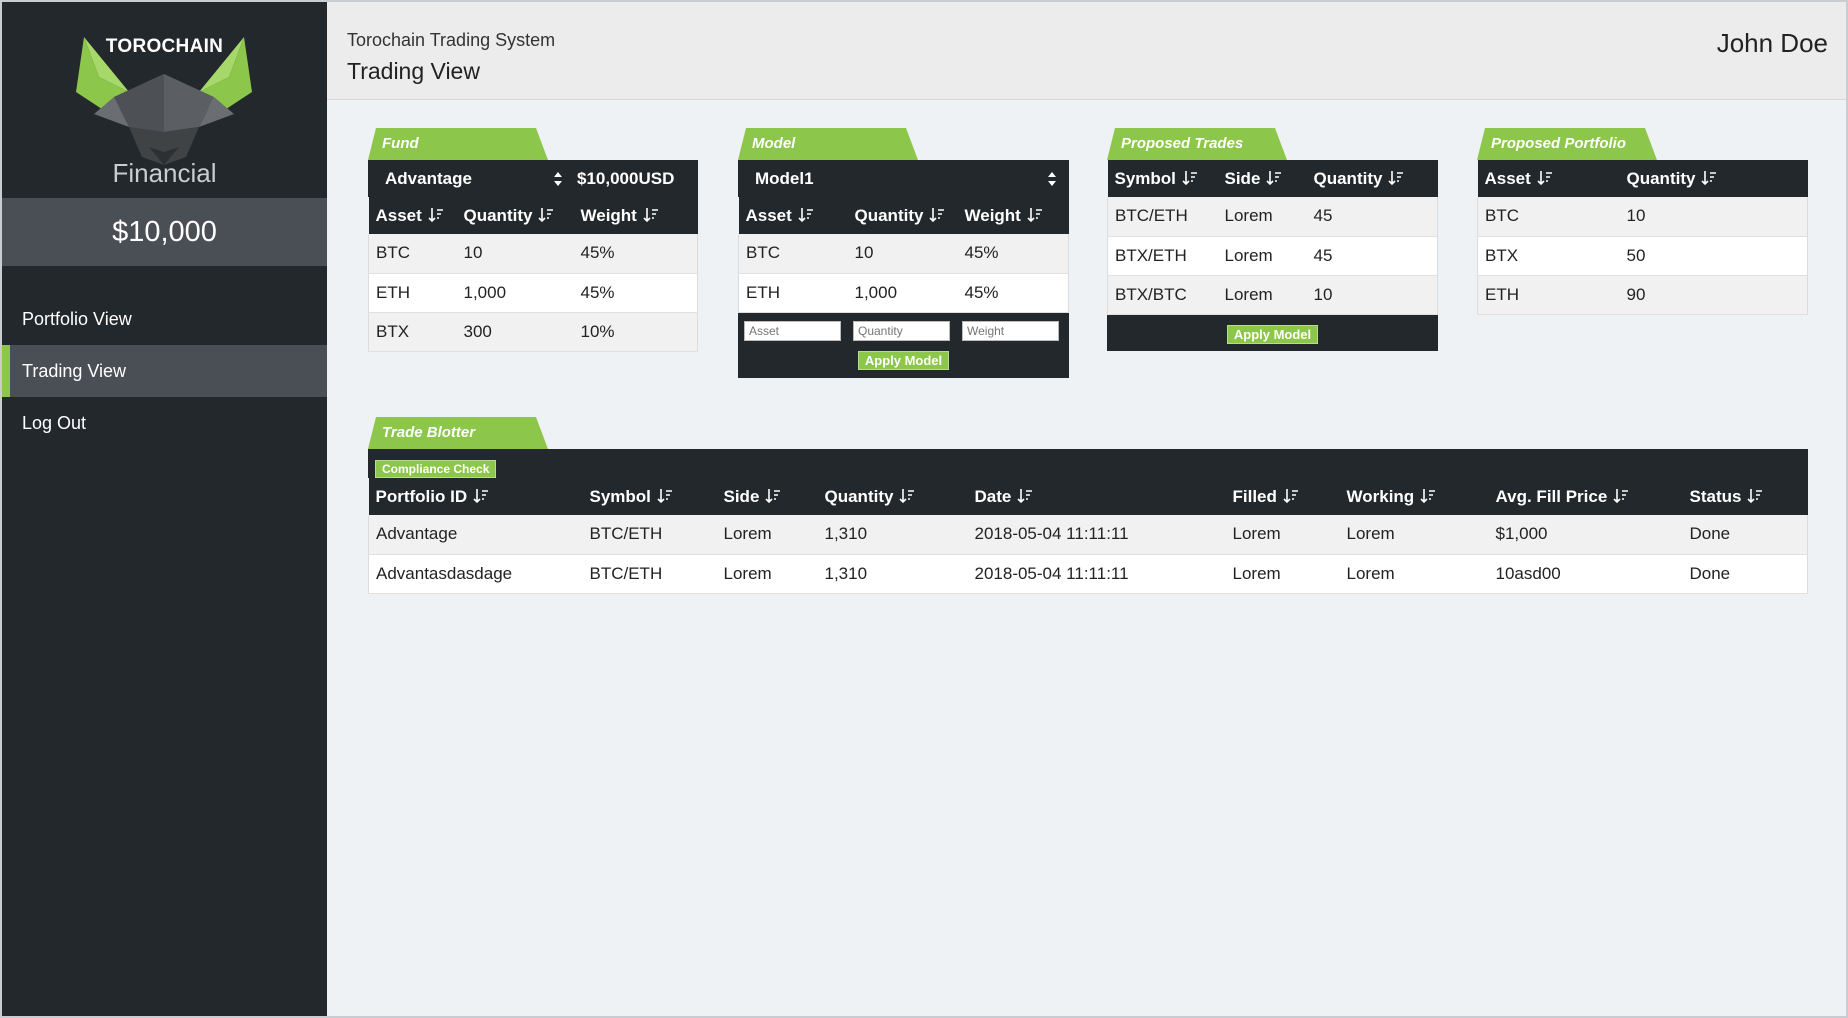  What do you see at coordinates (533, 178) in the screenshot?
I see `fund-select-row: Advantage $10,000USD` at bounding box center [533, 178].